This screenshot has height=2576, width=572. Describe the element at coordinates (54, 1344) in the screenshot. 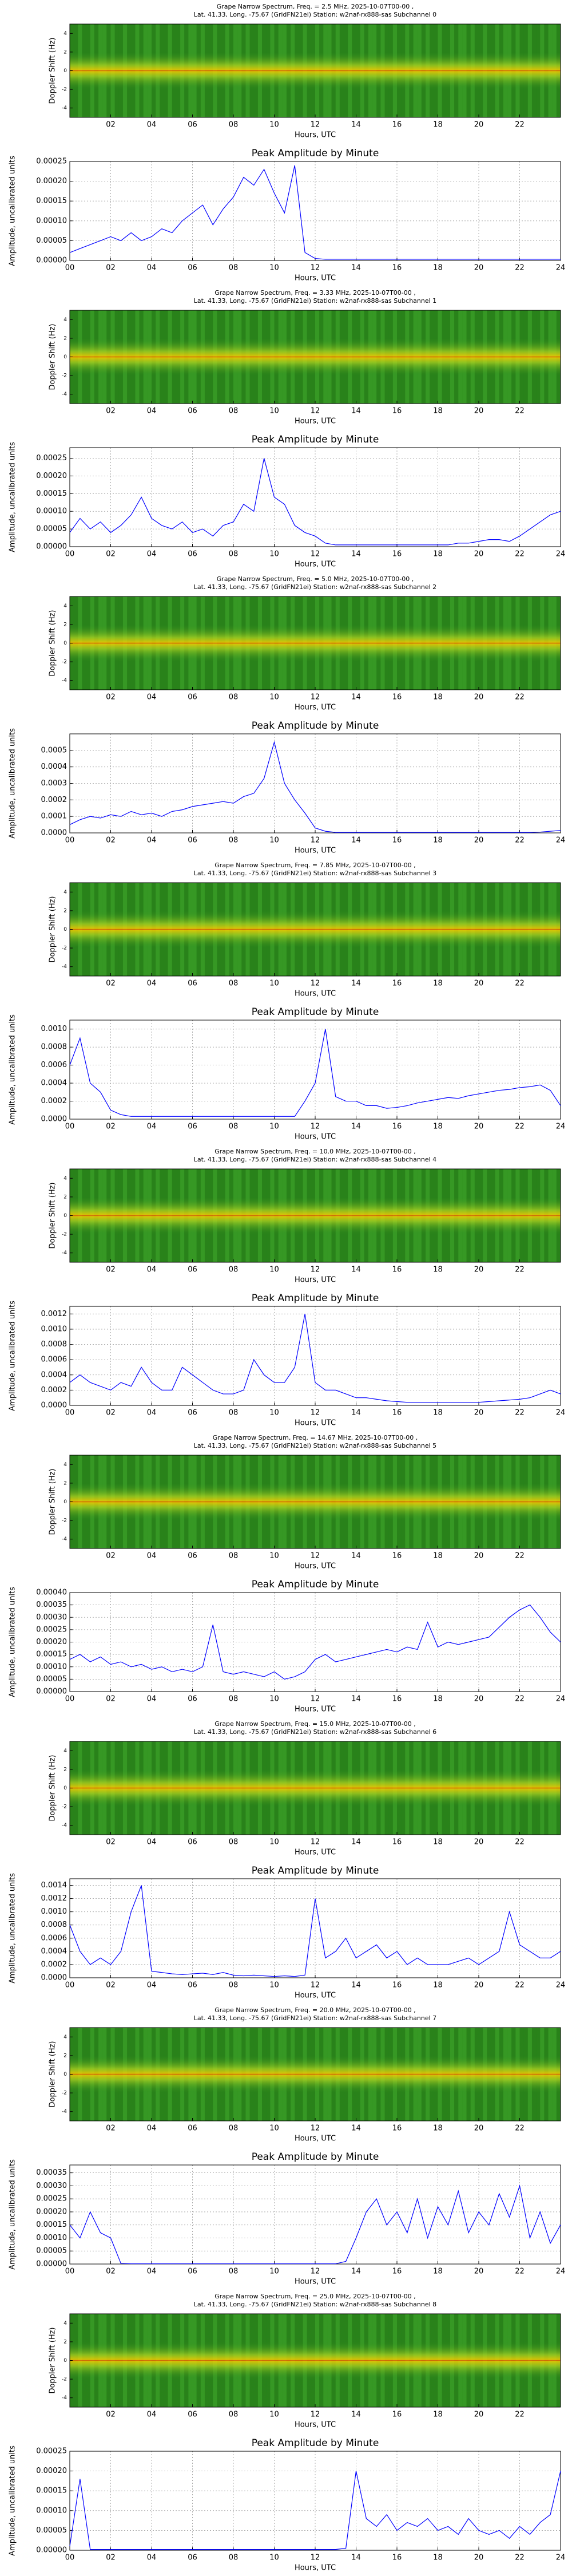

I see `y-tick-label: 0.0008` at that location.